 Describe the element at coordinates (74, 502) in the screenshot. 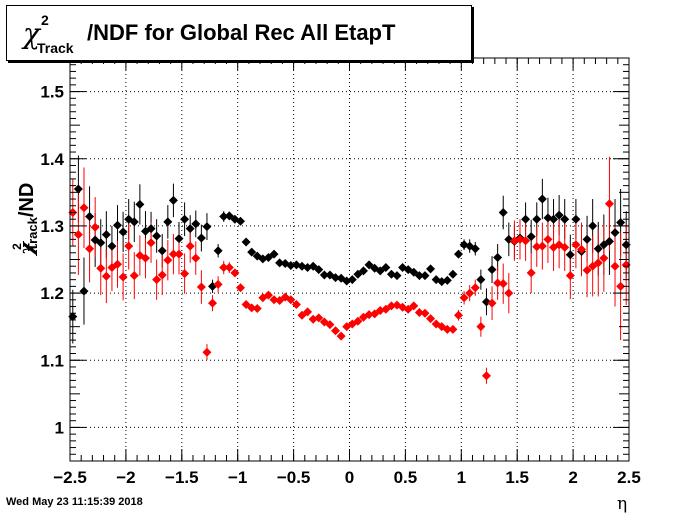

I see `timestamp: Wed May 23 11:15:39 2018` at that location.